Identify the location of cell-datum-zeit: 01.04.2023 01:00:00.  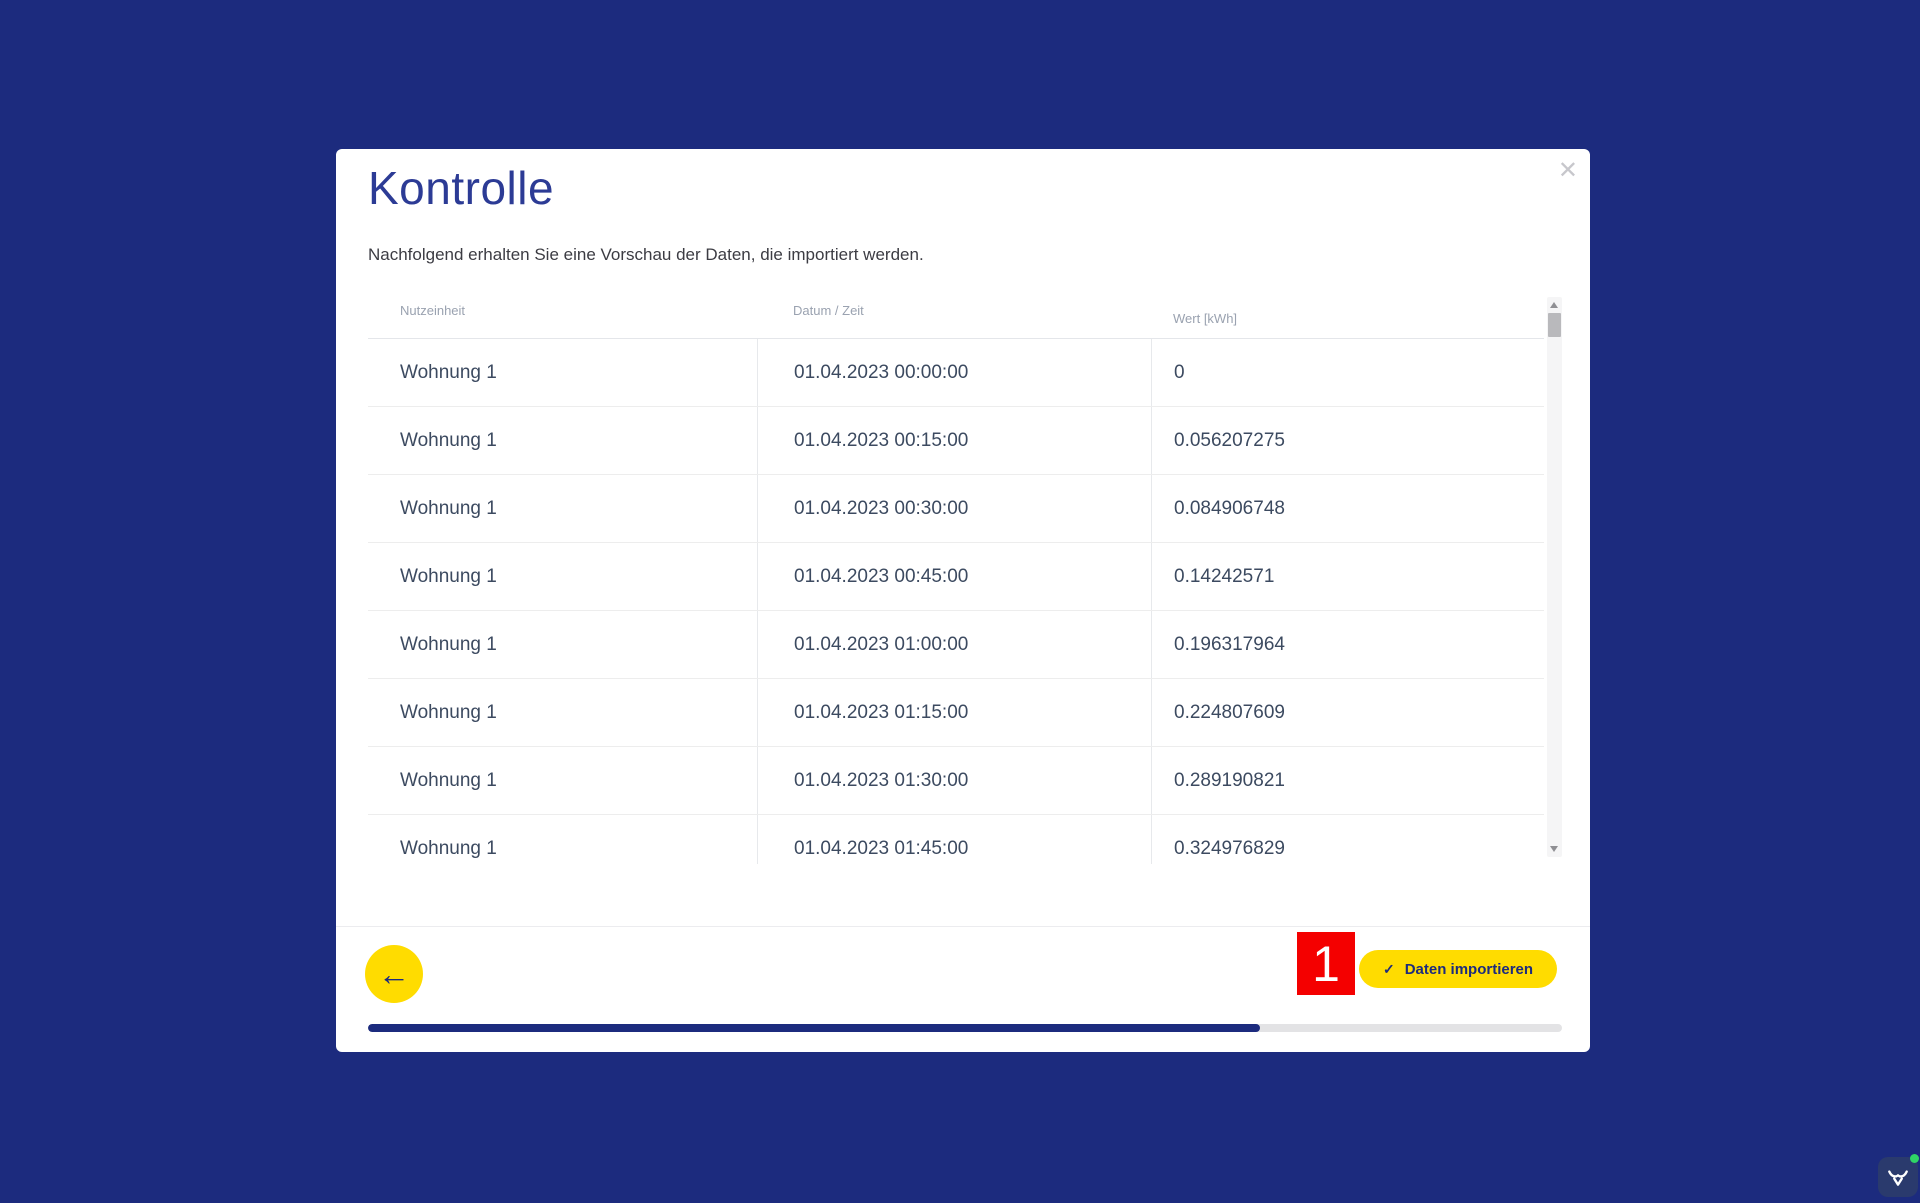
(954, 644).